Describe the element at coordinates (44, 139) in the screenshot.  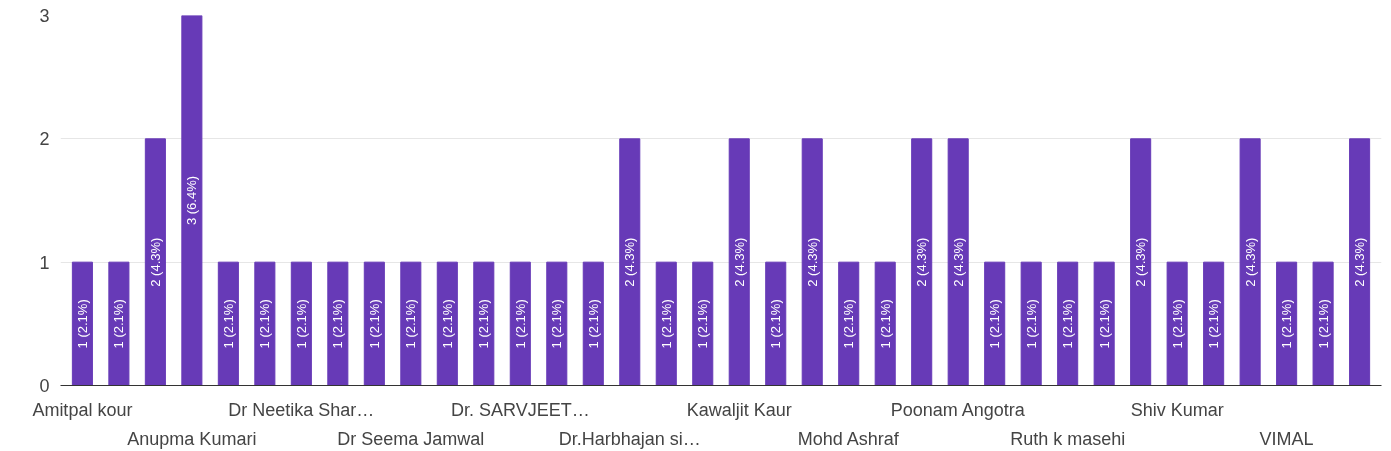
I see `y-tick-label: 2` at that location.